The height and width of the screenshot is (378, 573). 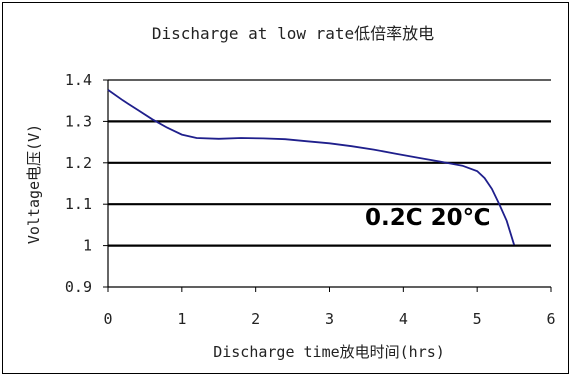 What do you see at coordinates (403, 319) in the screenshot?
I see `x-tick-label-4: 4` at bounding box center [403, 319].